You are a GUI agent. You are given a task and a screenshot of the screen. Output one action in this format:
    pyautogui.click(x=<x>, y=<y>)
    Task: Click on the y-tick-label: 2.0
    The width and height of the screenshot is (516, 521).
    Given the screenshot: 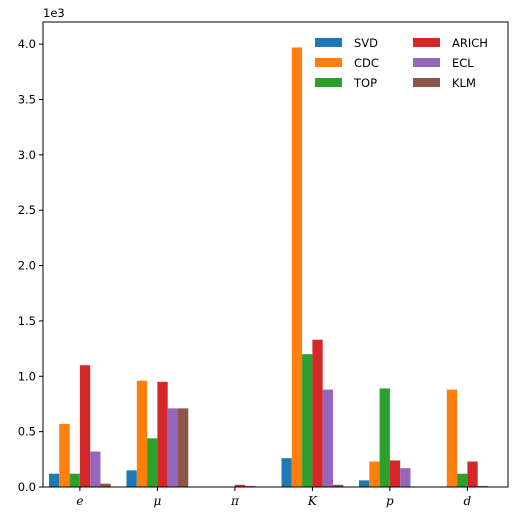 What is the action you would take?
    pyautogui.click(x=27, y=266)
    